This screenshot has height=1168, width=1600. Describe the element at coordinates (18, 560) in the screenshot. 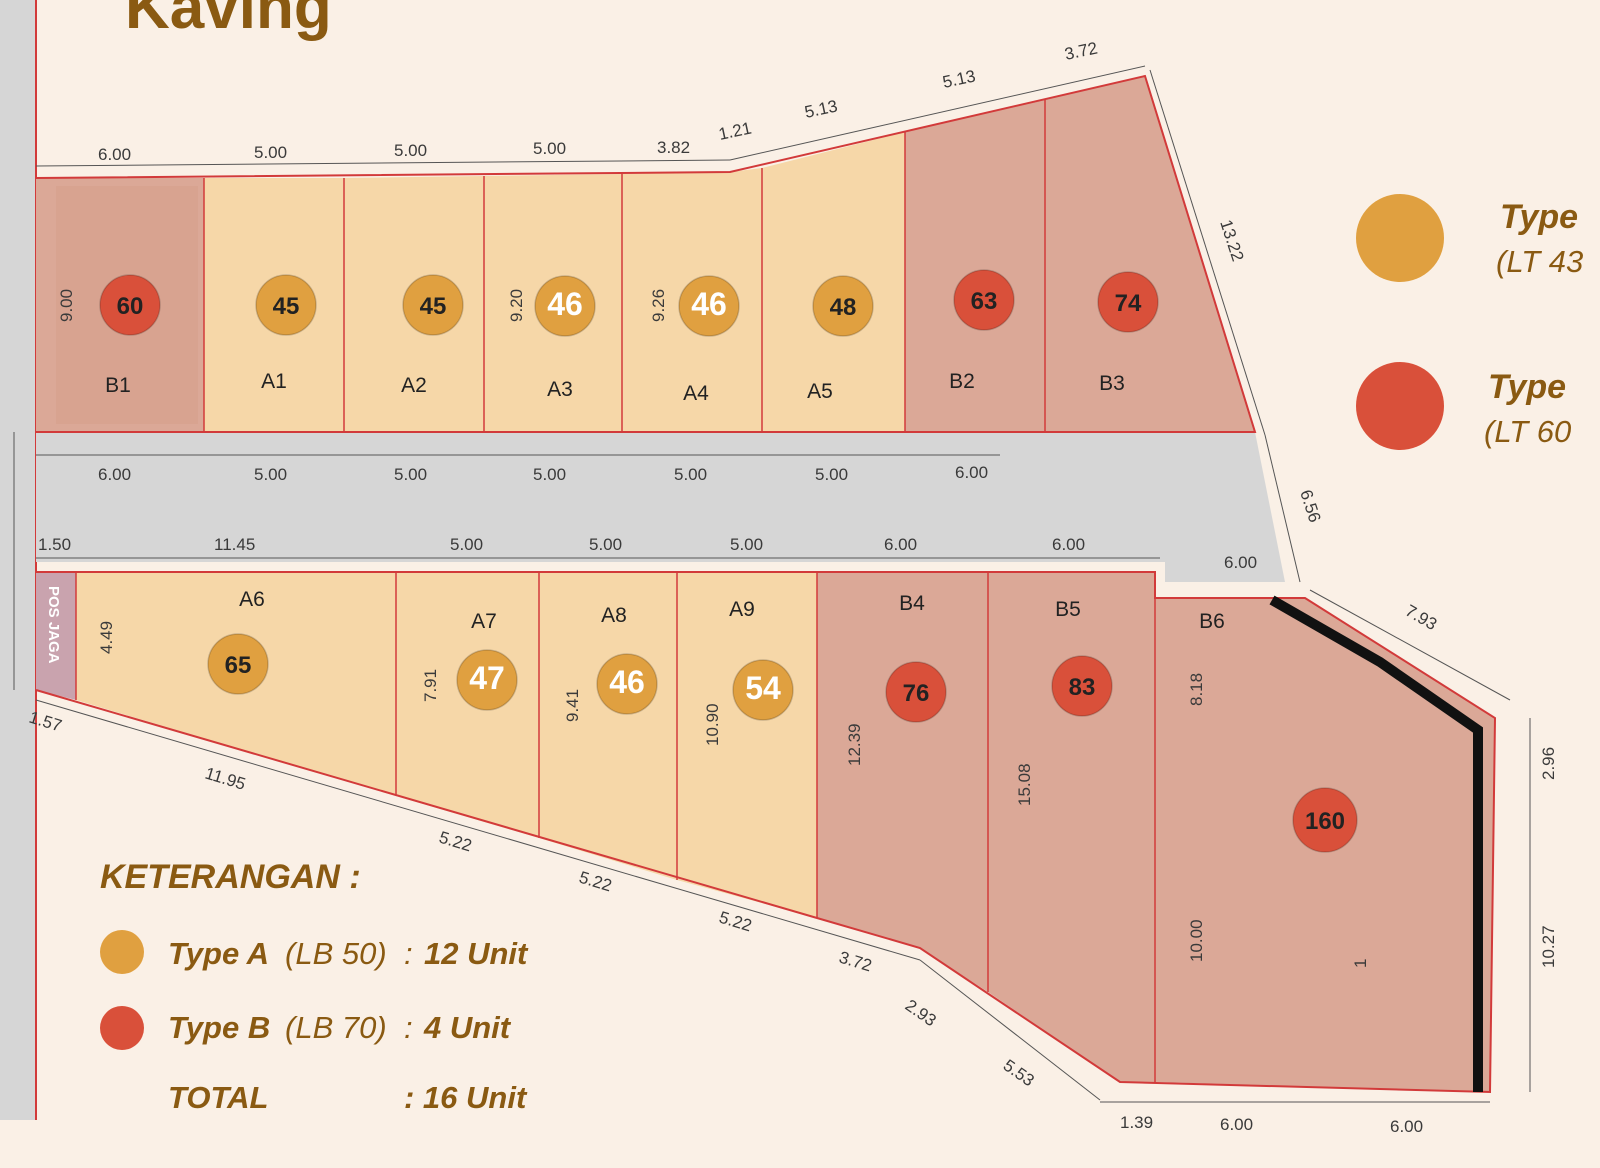

I see `left-road-strip` at that location.